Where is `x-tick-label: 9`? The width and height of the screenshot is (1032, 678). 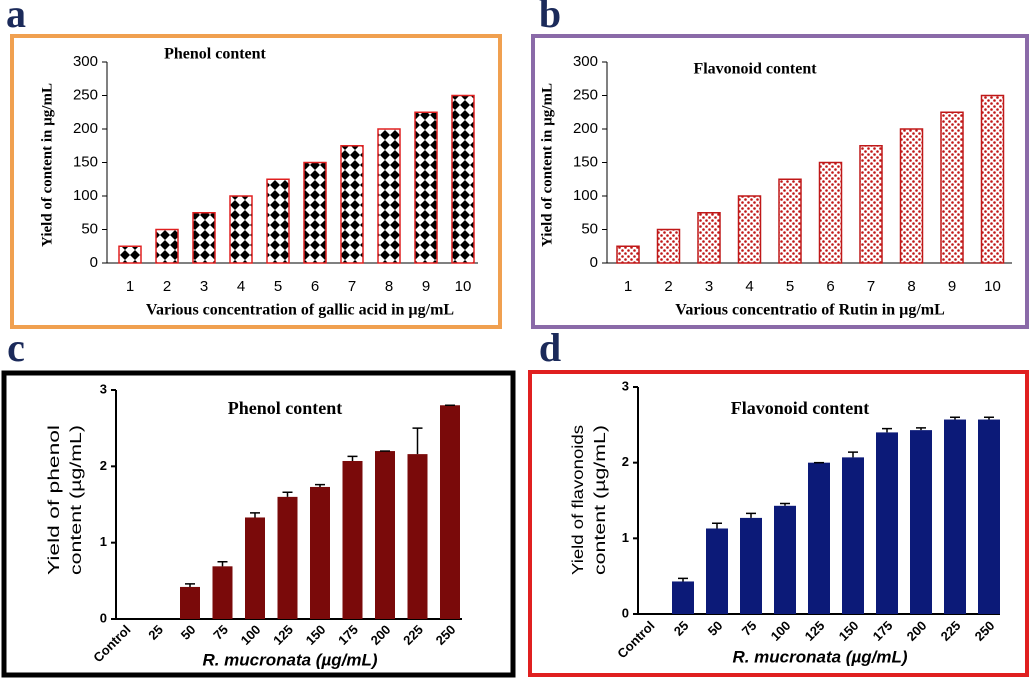 x-tick-label: 9 is located at coordinates (952, 286).